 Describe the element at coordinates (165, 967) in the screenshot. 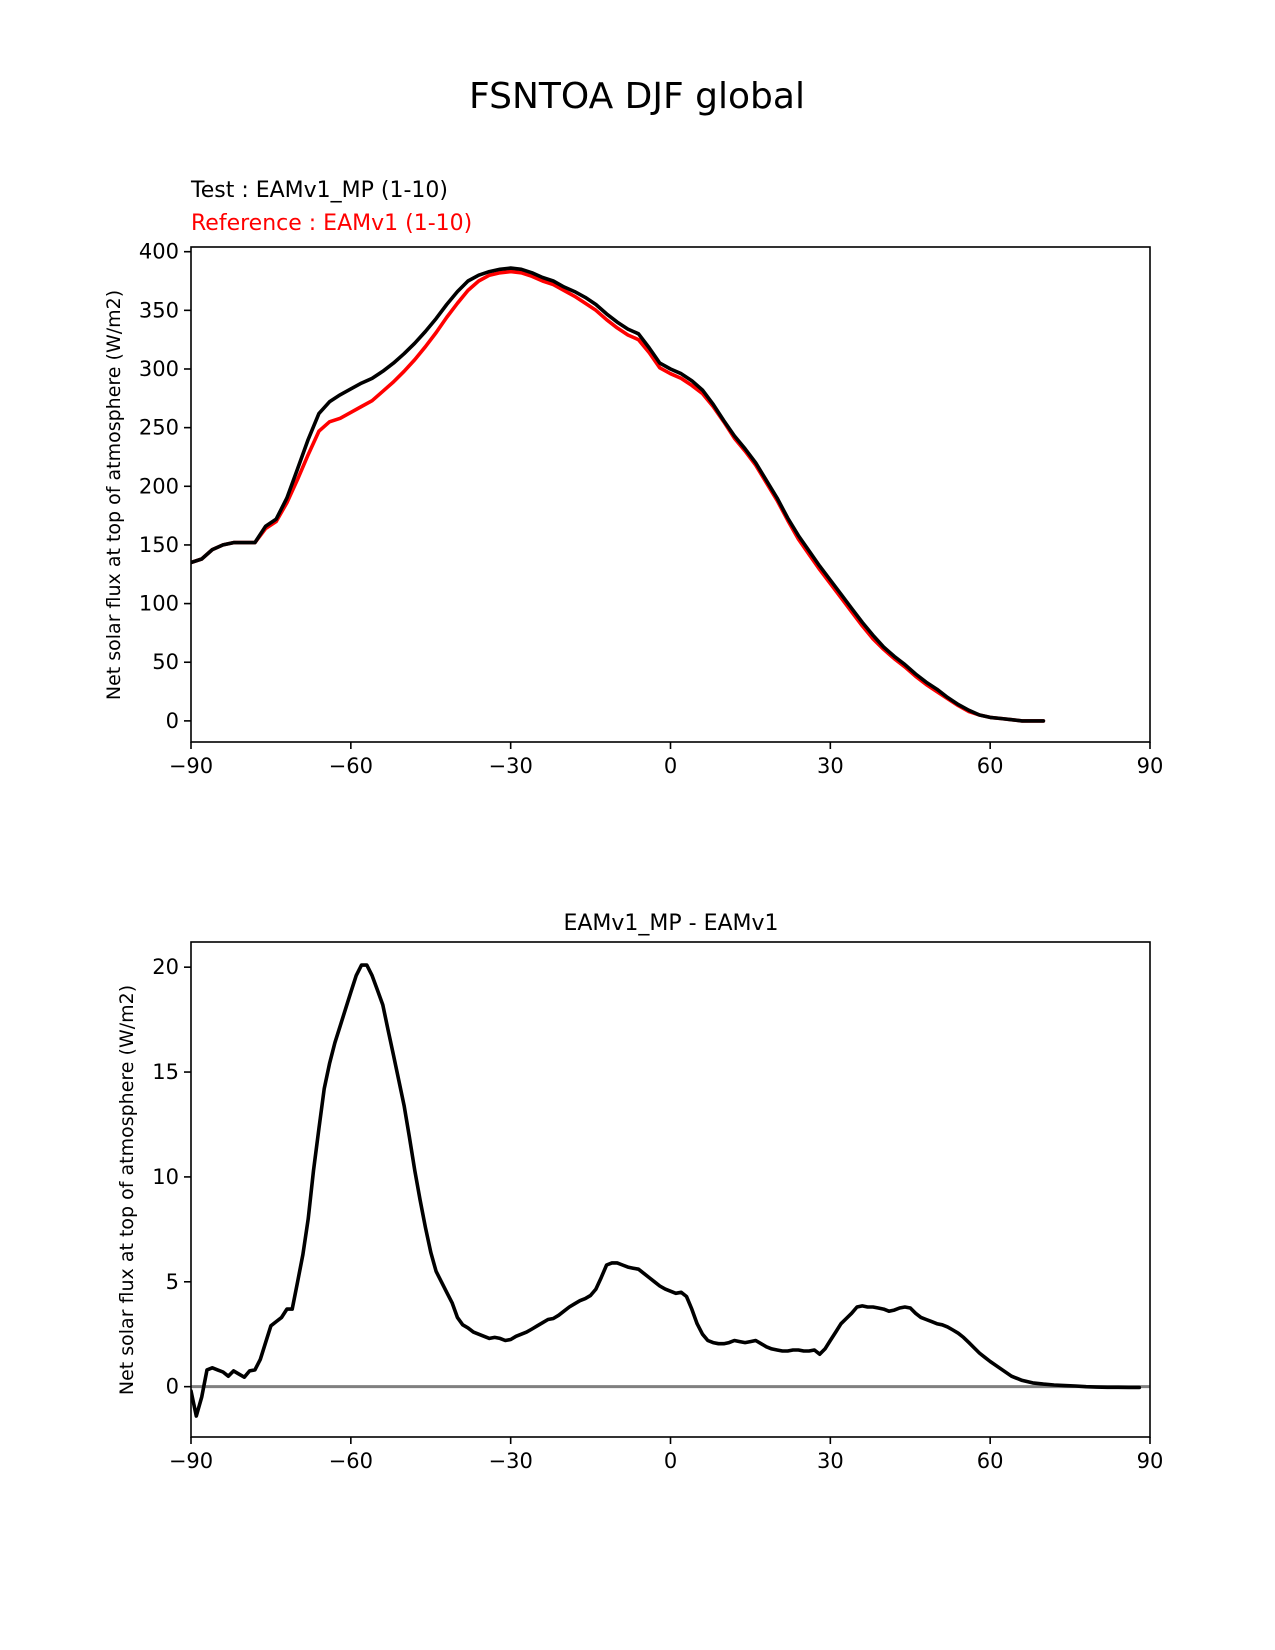

I see `y-tick-label: 20` at that location.